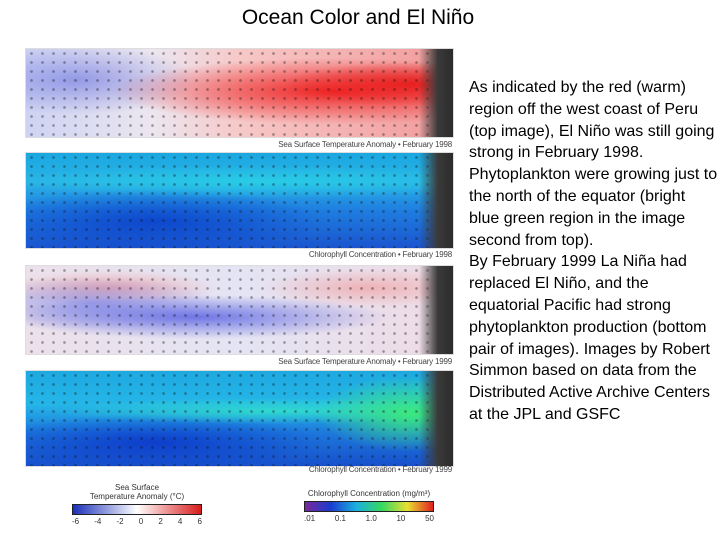  Describe the element at coordinates (137, 487) in the screenshot. I see `sst-legend-title-line1: Sea Surface` at that location.